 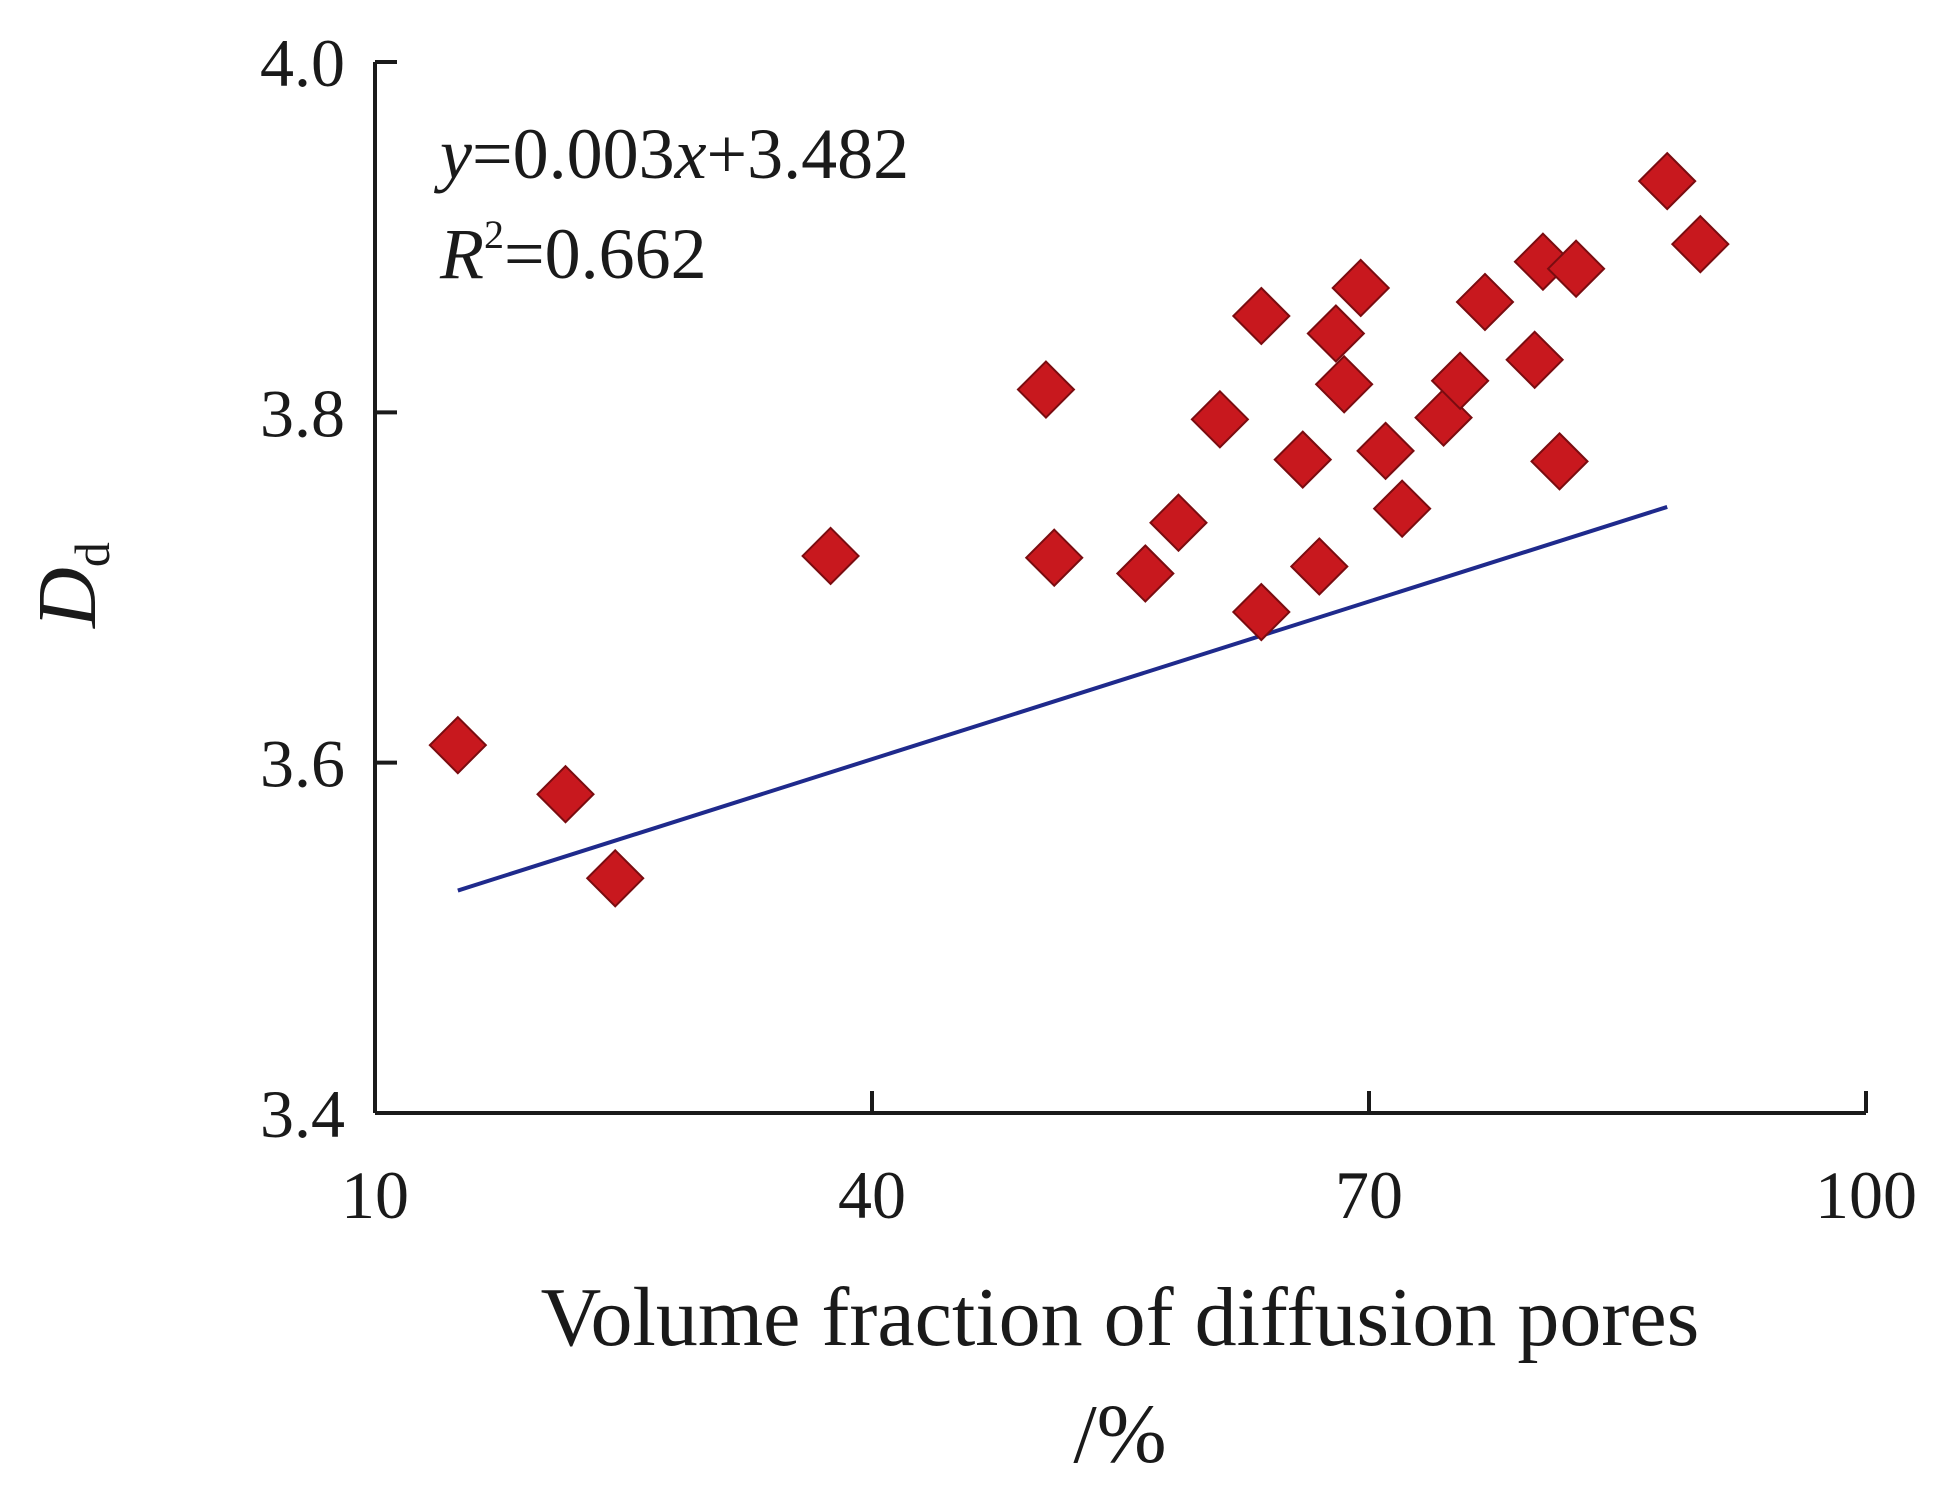 What do you see at coordinates (375, 1195) in the screenshot?
I see `x-tick-label: 10` at bounding box center [375, 1195].